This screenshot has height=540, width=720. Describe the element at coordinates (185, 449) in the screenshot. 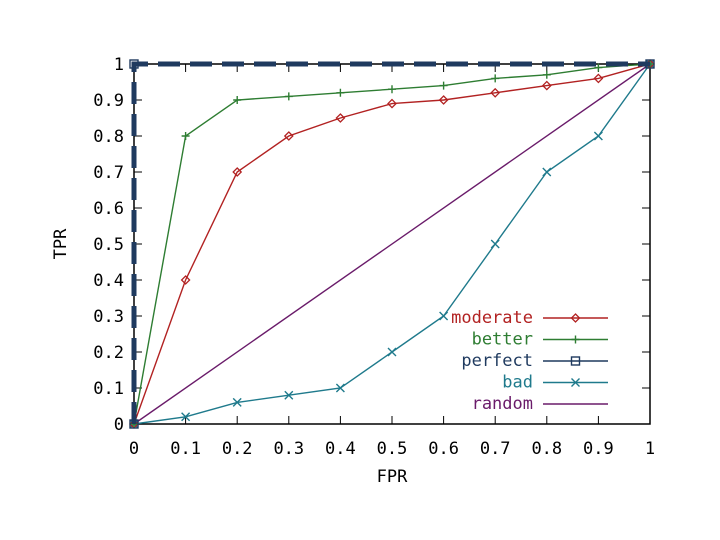

I see `x-tick-label: 0.1` at that location.